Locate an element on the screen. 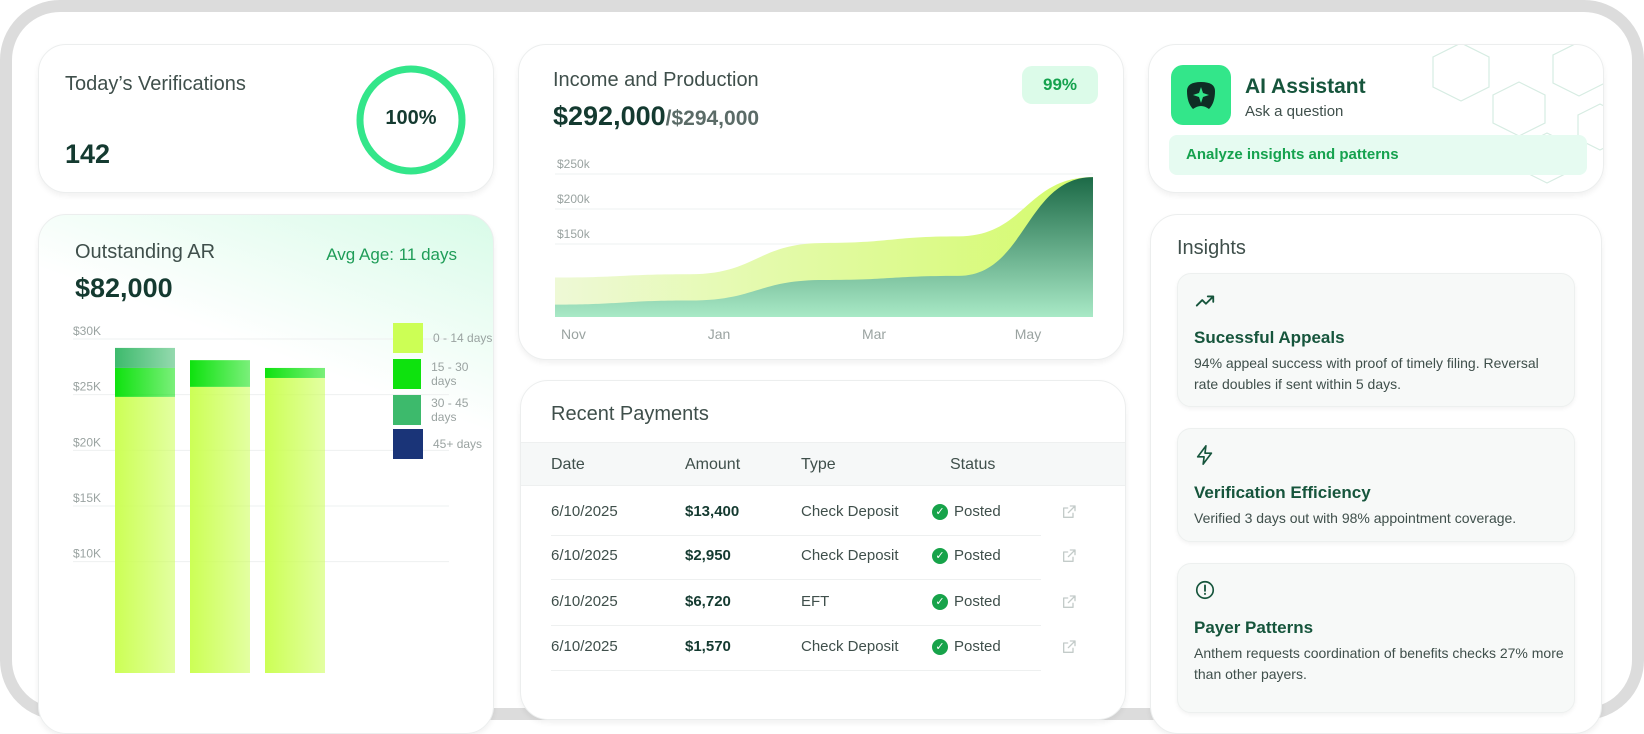 This screenshot has width=1644, height=734. income-title: Income and Production is located at coordinates (656, 80).